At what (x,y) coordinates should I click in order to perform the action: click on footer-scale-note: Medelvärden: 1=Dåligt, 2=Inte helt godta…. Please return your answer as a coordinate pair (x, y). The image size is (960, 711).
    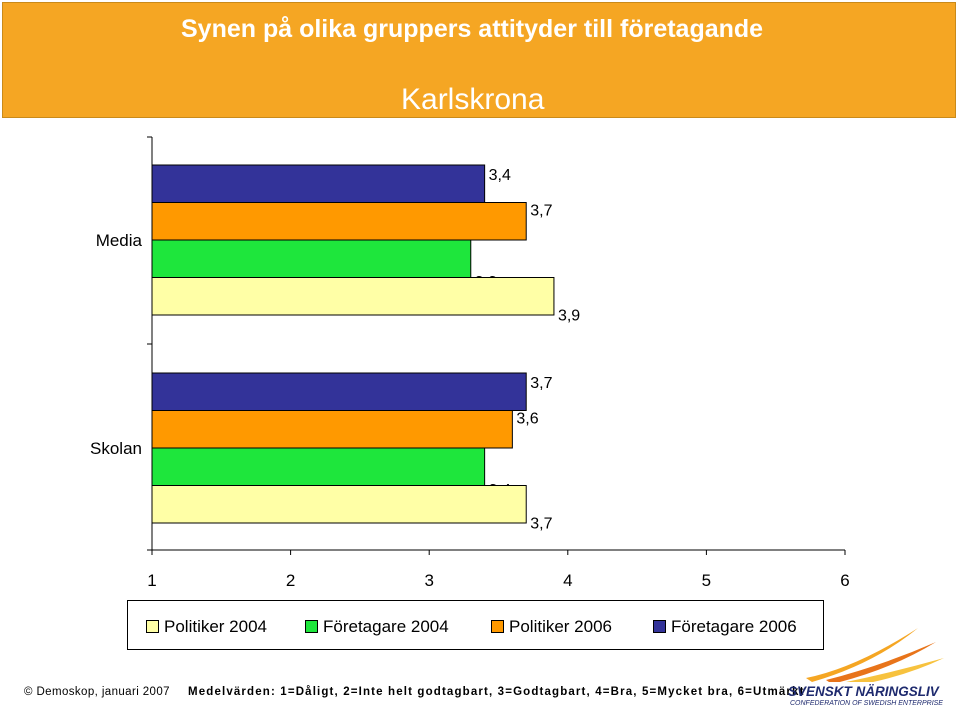
    Looking at the image, I should click on (496, 692).